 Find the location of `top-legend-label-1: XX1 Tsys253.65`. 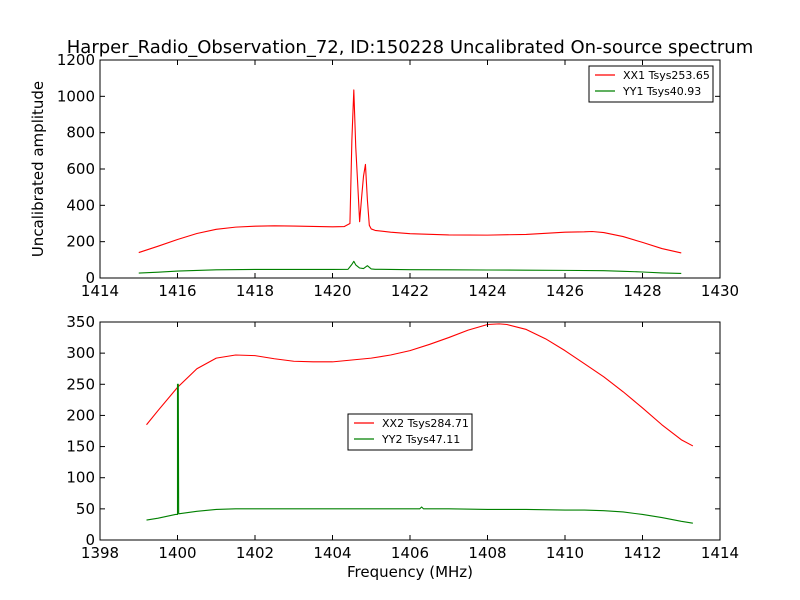

top-legend-label-1: XX1 Tsys253.65 is located at coordinates (666, 75).